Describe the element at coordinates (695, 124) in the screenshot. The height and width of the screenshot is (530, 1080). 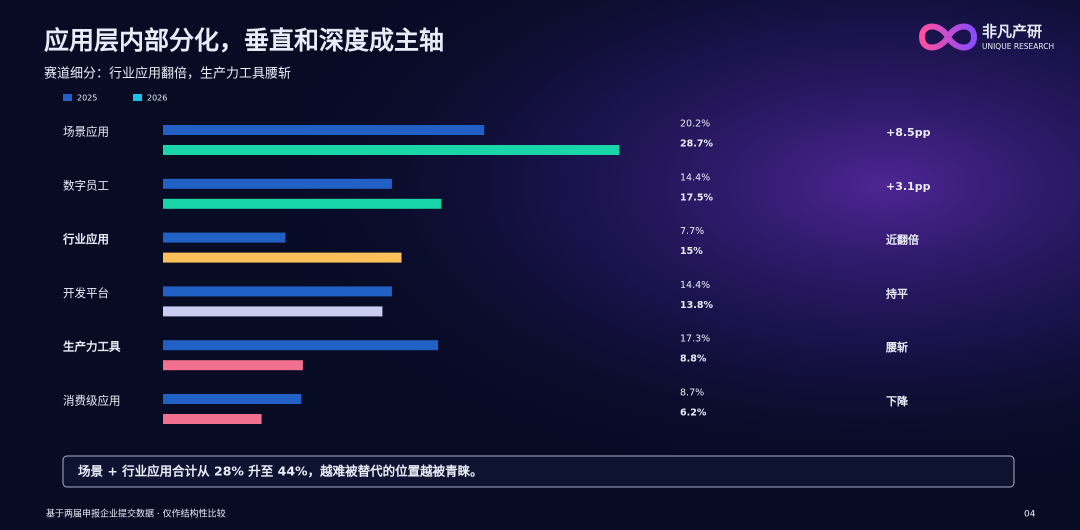
I see `value-label: 20.2%` at that location.